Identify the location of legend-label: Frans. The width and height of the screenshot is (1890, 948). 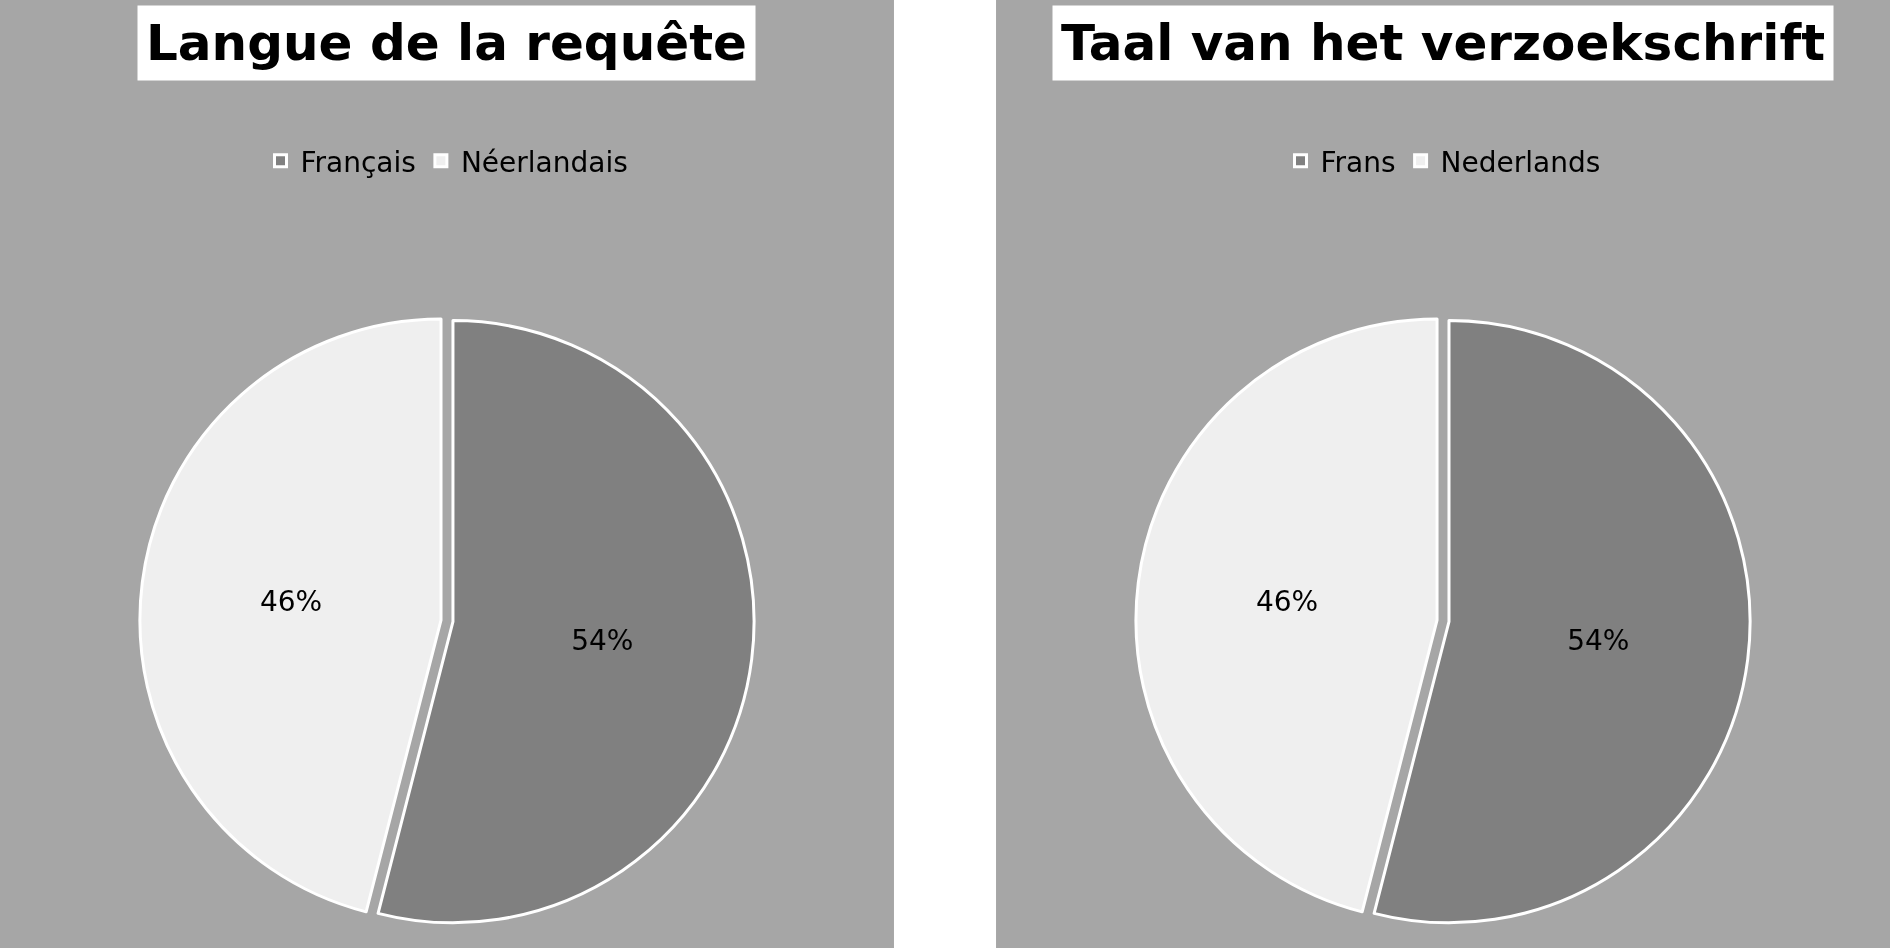
(1358, 162).